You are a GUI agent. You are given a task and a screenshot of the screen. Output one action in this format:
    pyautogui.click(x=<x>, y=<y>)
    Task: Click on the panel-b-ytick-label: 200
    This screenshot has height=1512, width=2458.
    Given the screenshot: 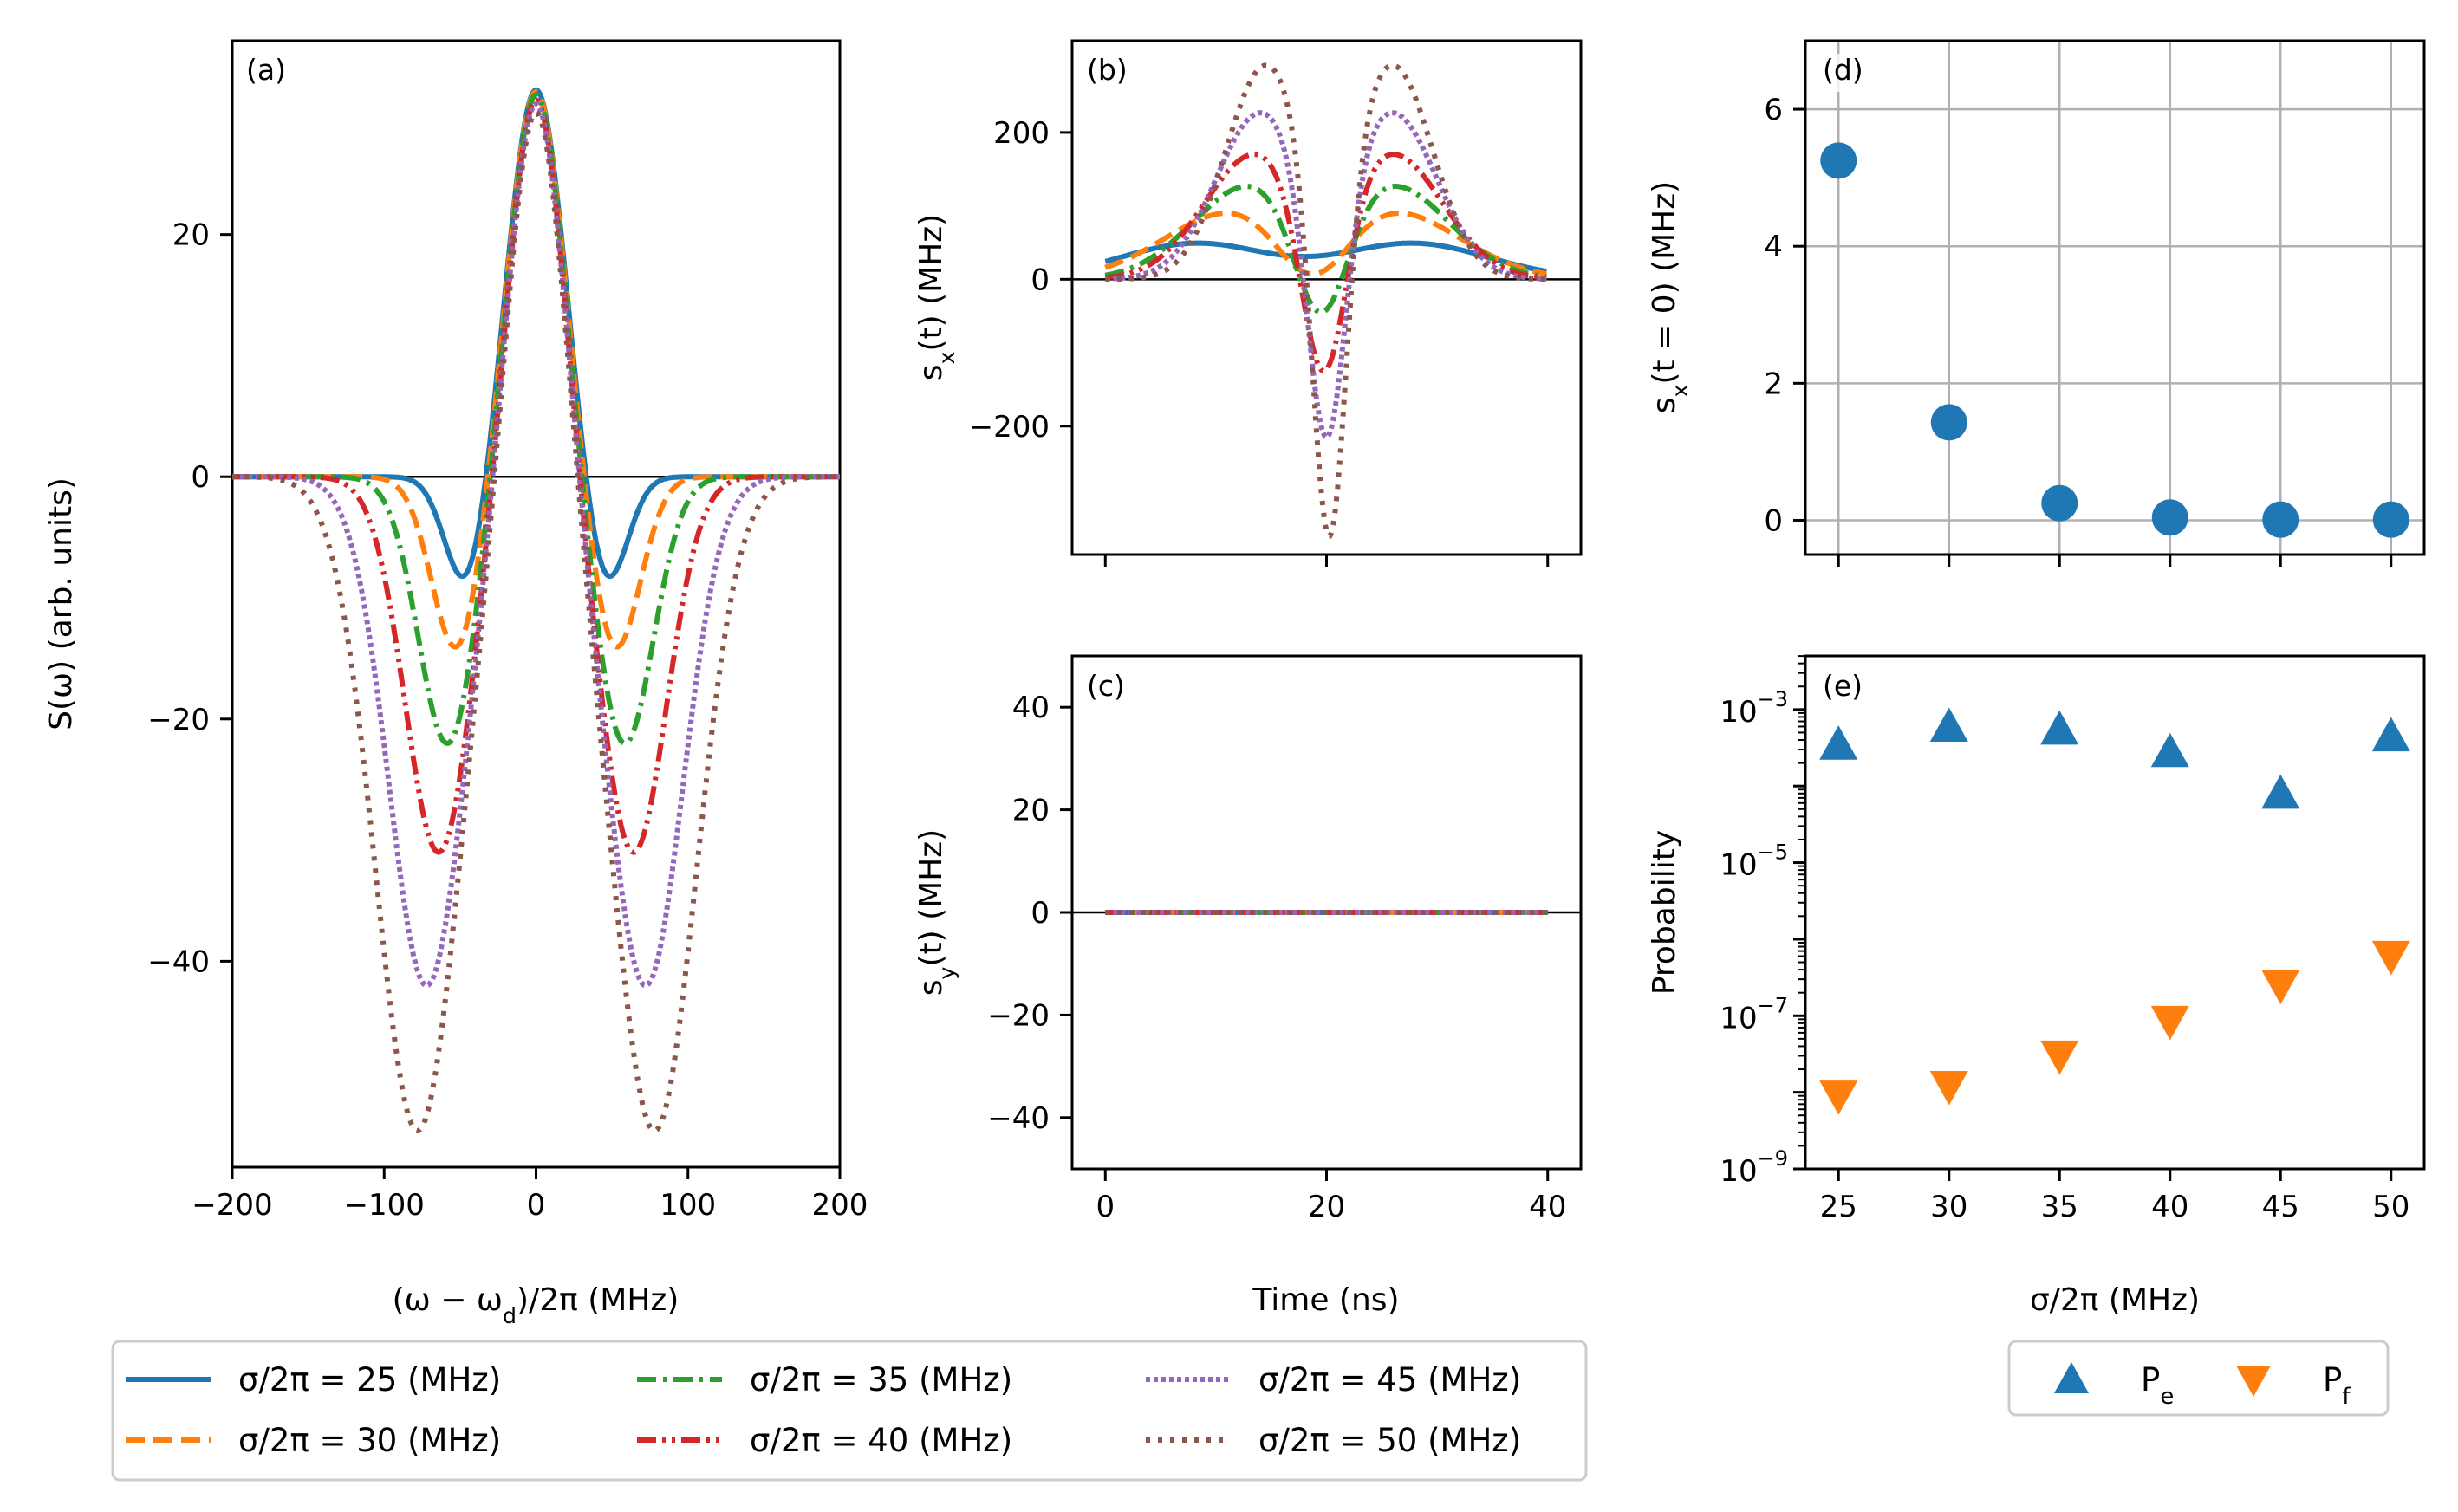 What is the action you would take?
    pyautogui.click(x=1021, y=133)
    